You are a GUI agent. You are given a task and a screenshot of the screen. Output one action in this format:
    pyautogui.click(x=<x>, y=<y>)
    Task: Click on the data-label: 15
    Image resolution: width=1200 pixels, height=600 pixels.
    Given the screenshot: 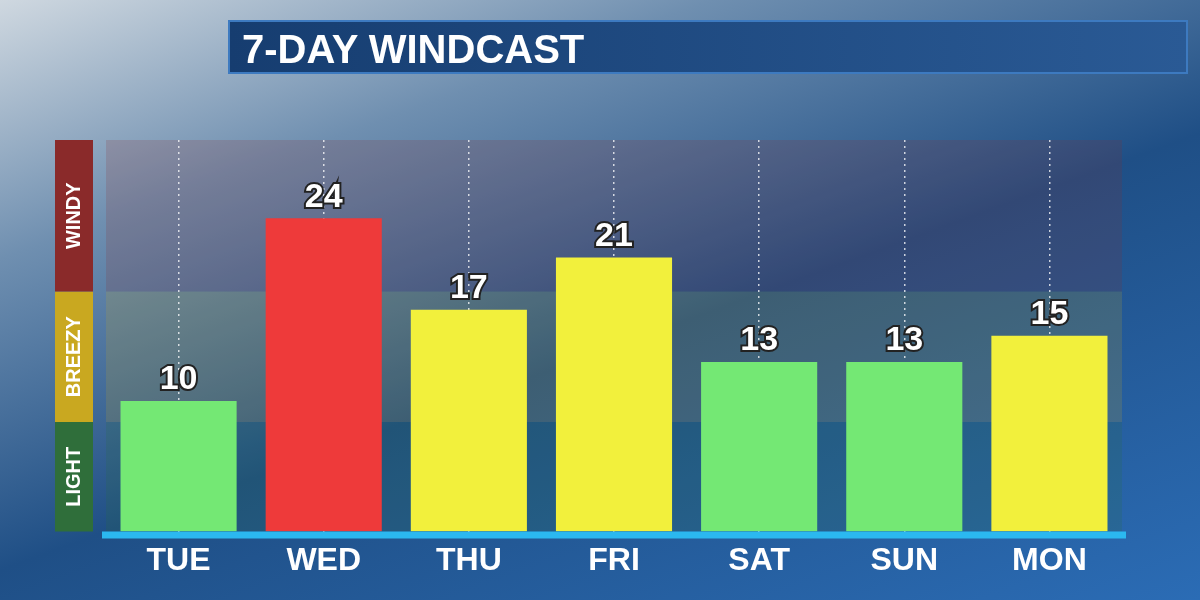 What is the action you would take?
    pyautogui.click(x=1049, y=312)
    